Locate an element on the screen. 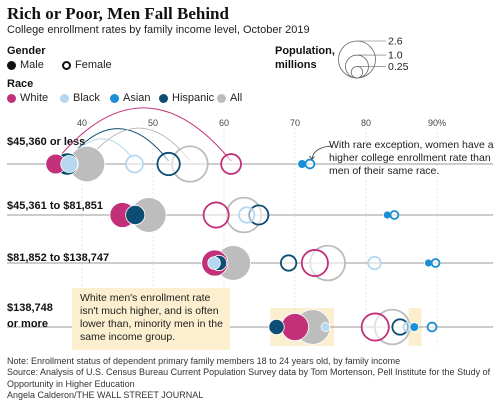 This screenshot has height=413, width=500. gender-gap-arcs is located at coordinates (143, 134).